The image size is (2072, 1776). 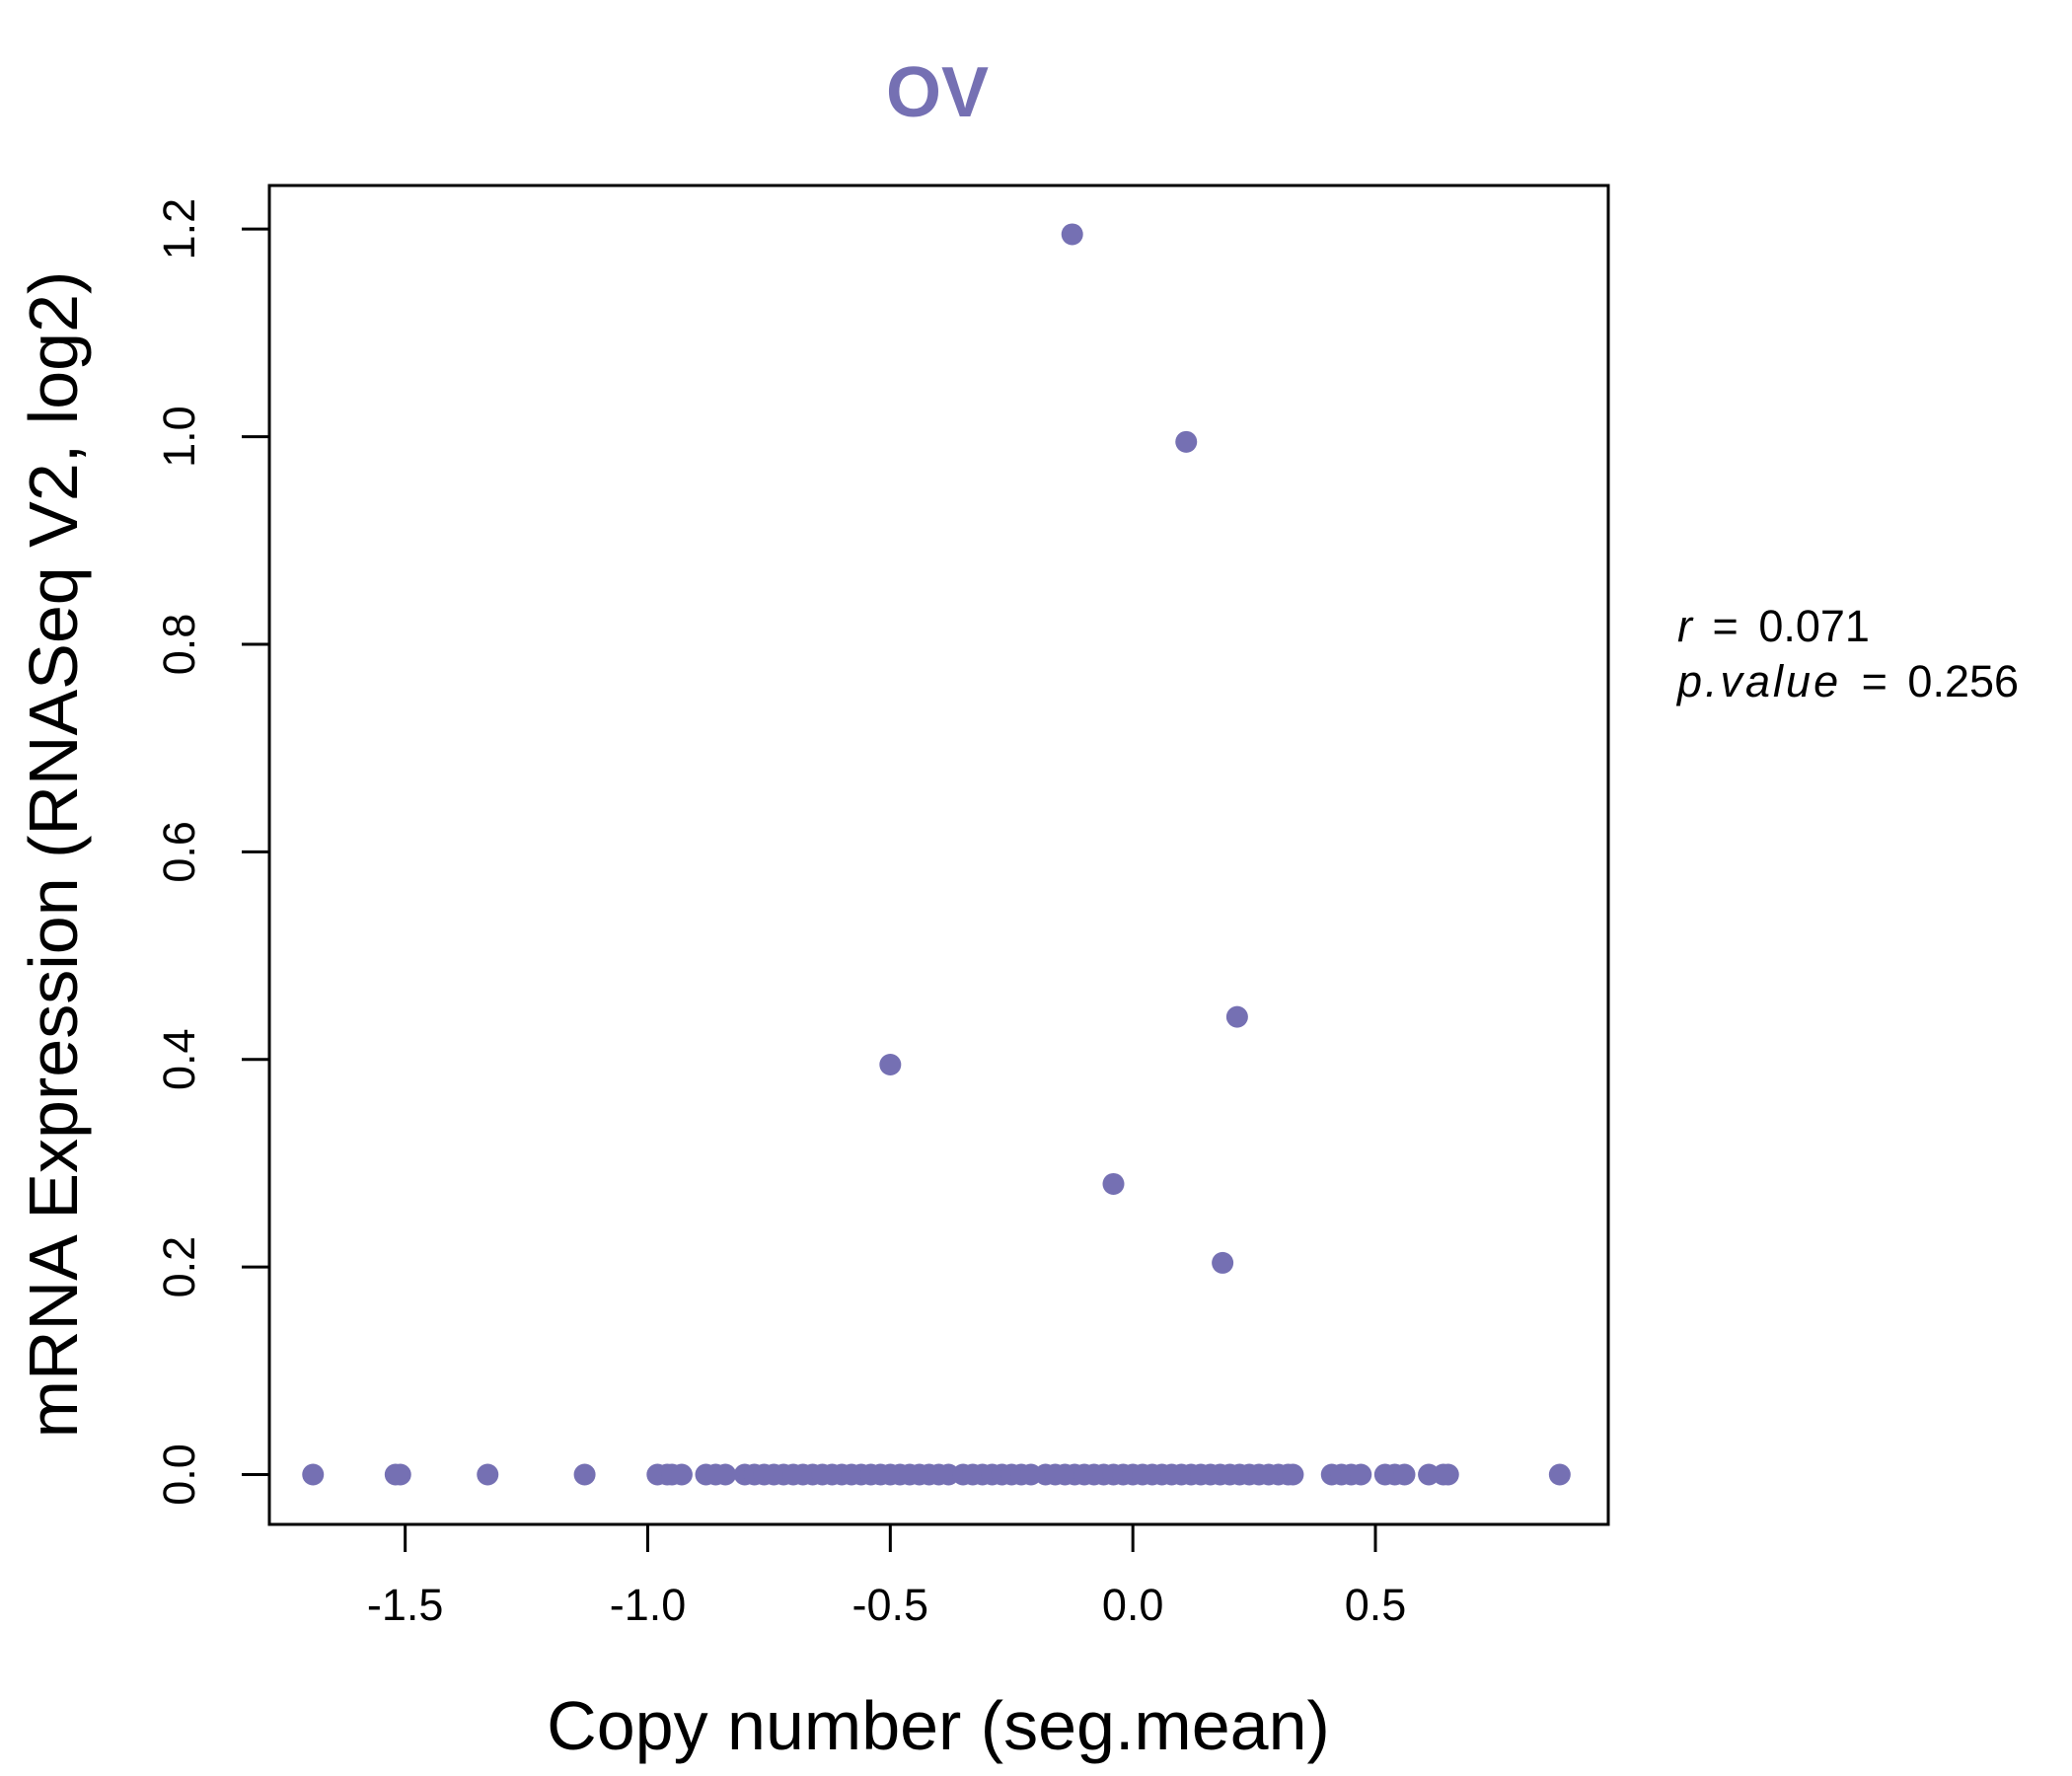 I want to click on p-label: p.value, so click(x=1758, y=681).